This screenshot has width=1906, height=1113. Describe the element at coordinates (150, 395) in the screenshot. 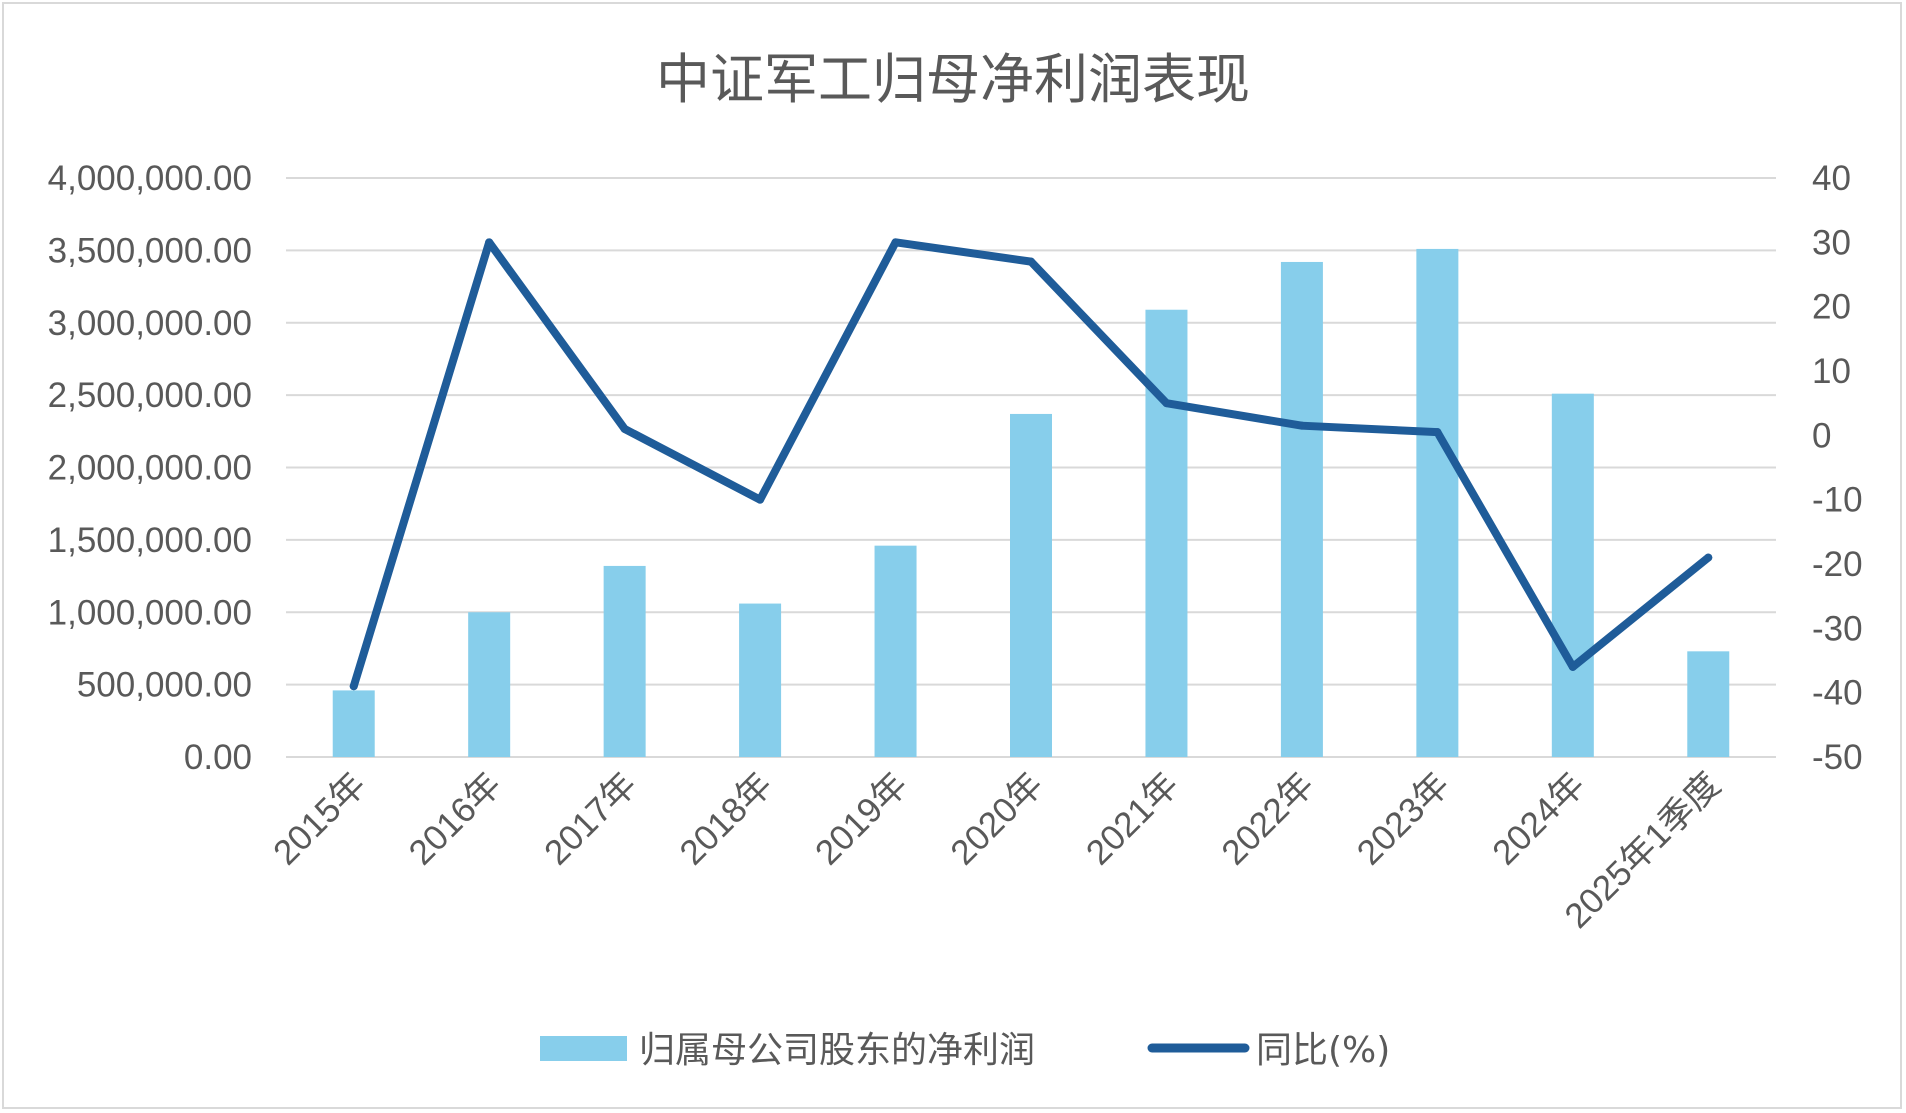

I see `left-tick-label: 2,500,000.00` at that location.